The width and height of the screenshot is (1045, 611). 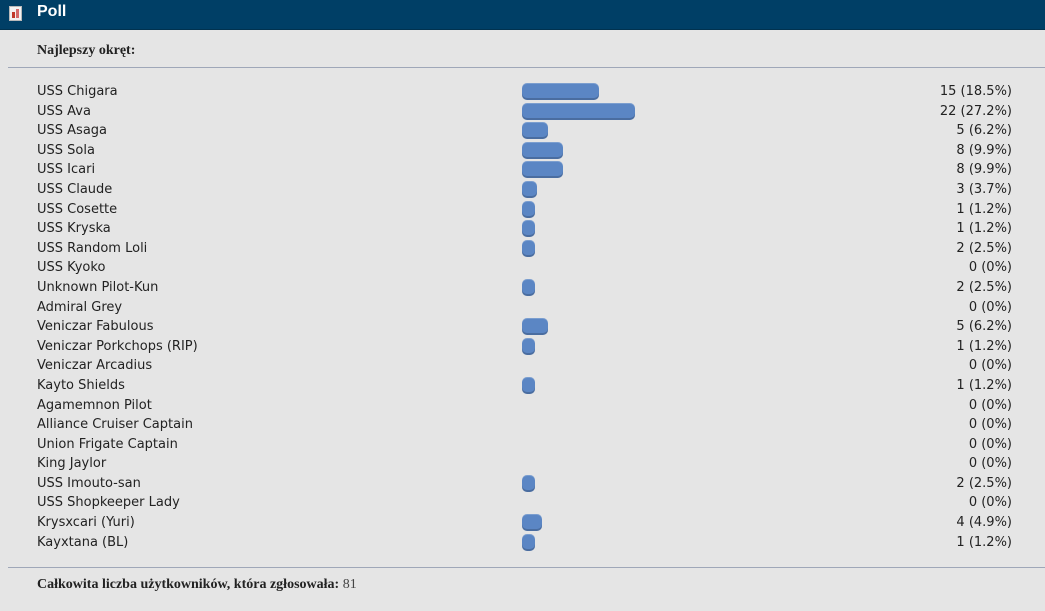 I want to click on poll-option-row: Veniczar Fabulous 5 (6.2%), so click(x=522, y=327).